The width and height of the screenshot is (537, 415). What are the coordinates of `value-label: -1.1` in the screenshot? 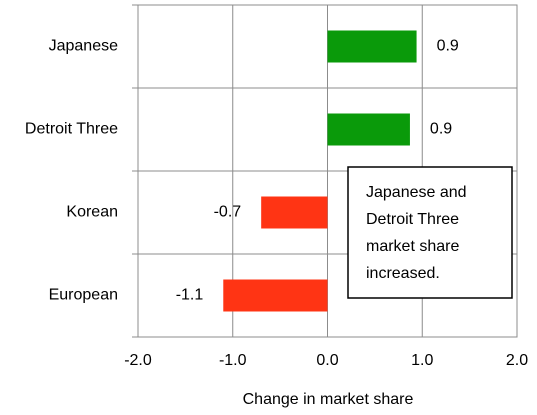 It's located at (190, 295).